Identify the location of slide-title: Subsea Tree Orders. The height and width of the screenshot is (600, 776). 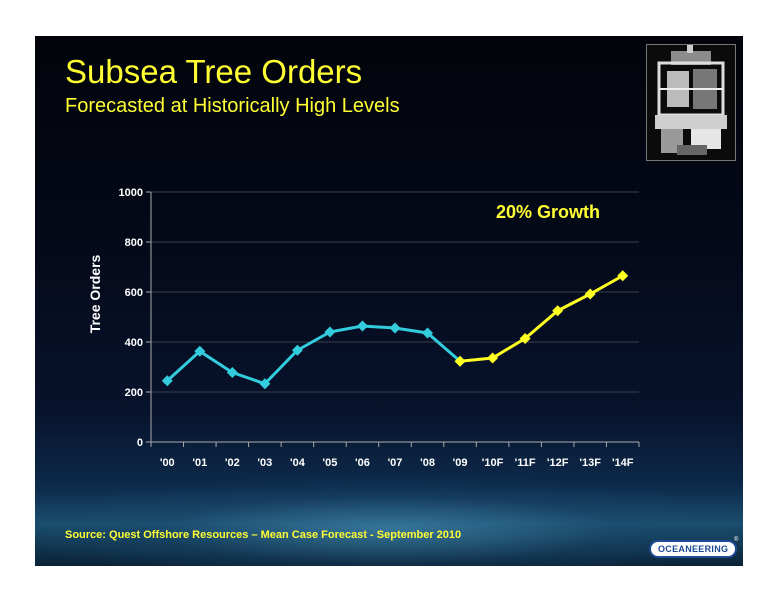
(214, 71).